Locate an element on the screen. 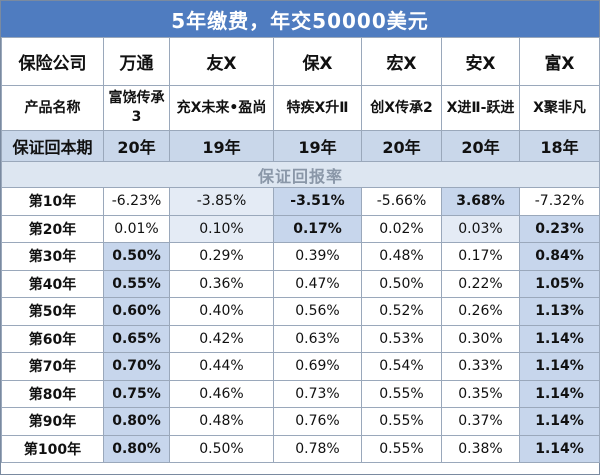 Image resolution: width=600 pixels, height=475 pixels. return-rate-cell: 0.75% is located at coordinates (136, 393).